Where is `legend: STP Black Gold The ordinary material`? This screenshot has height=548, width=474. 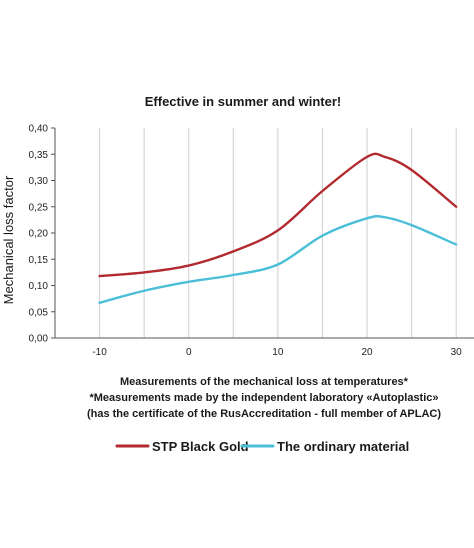 legend: STP Black Gold The ordinary material is located at coordinates (262, 446).